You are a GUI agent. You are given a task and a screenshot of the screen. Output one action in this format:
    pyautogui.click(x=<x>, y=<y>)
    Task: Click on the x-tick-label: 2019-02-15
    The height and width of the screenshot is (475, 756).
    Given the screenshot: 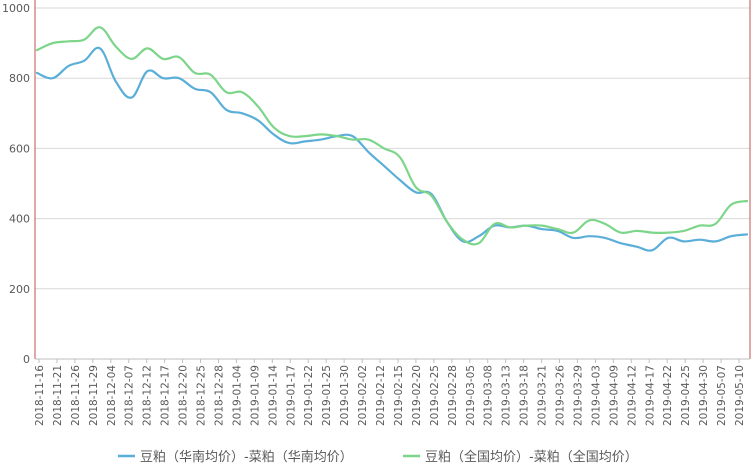 What is the action you would take?
    pyautogui.click(x=399, y=395)
    